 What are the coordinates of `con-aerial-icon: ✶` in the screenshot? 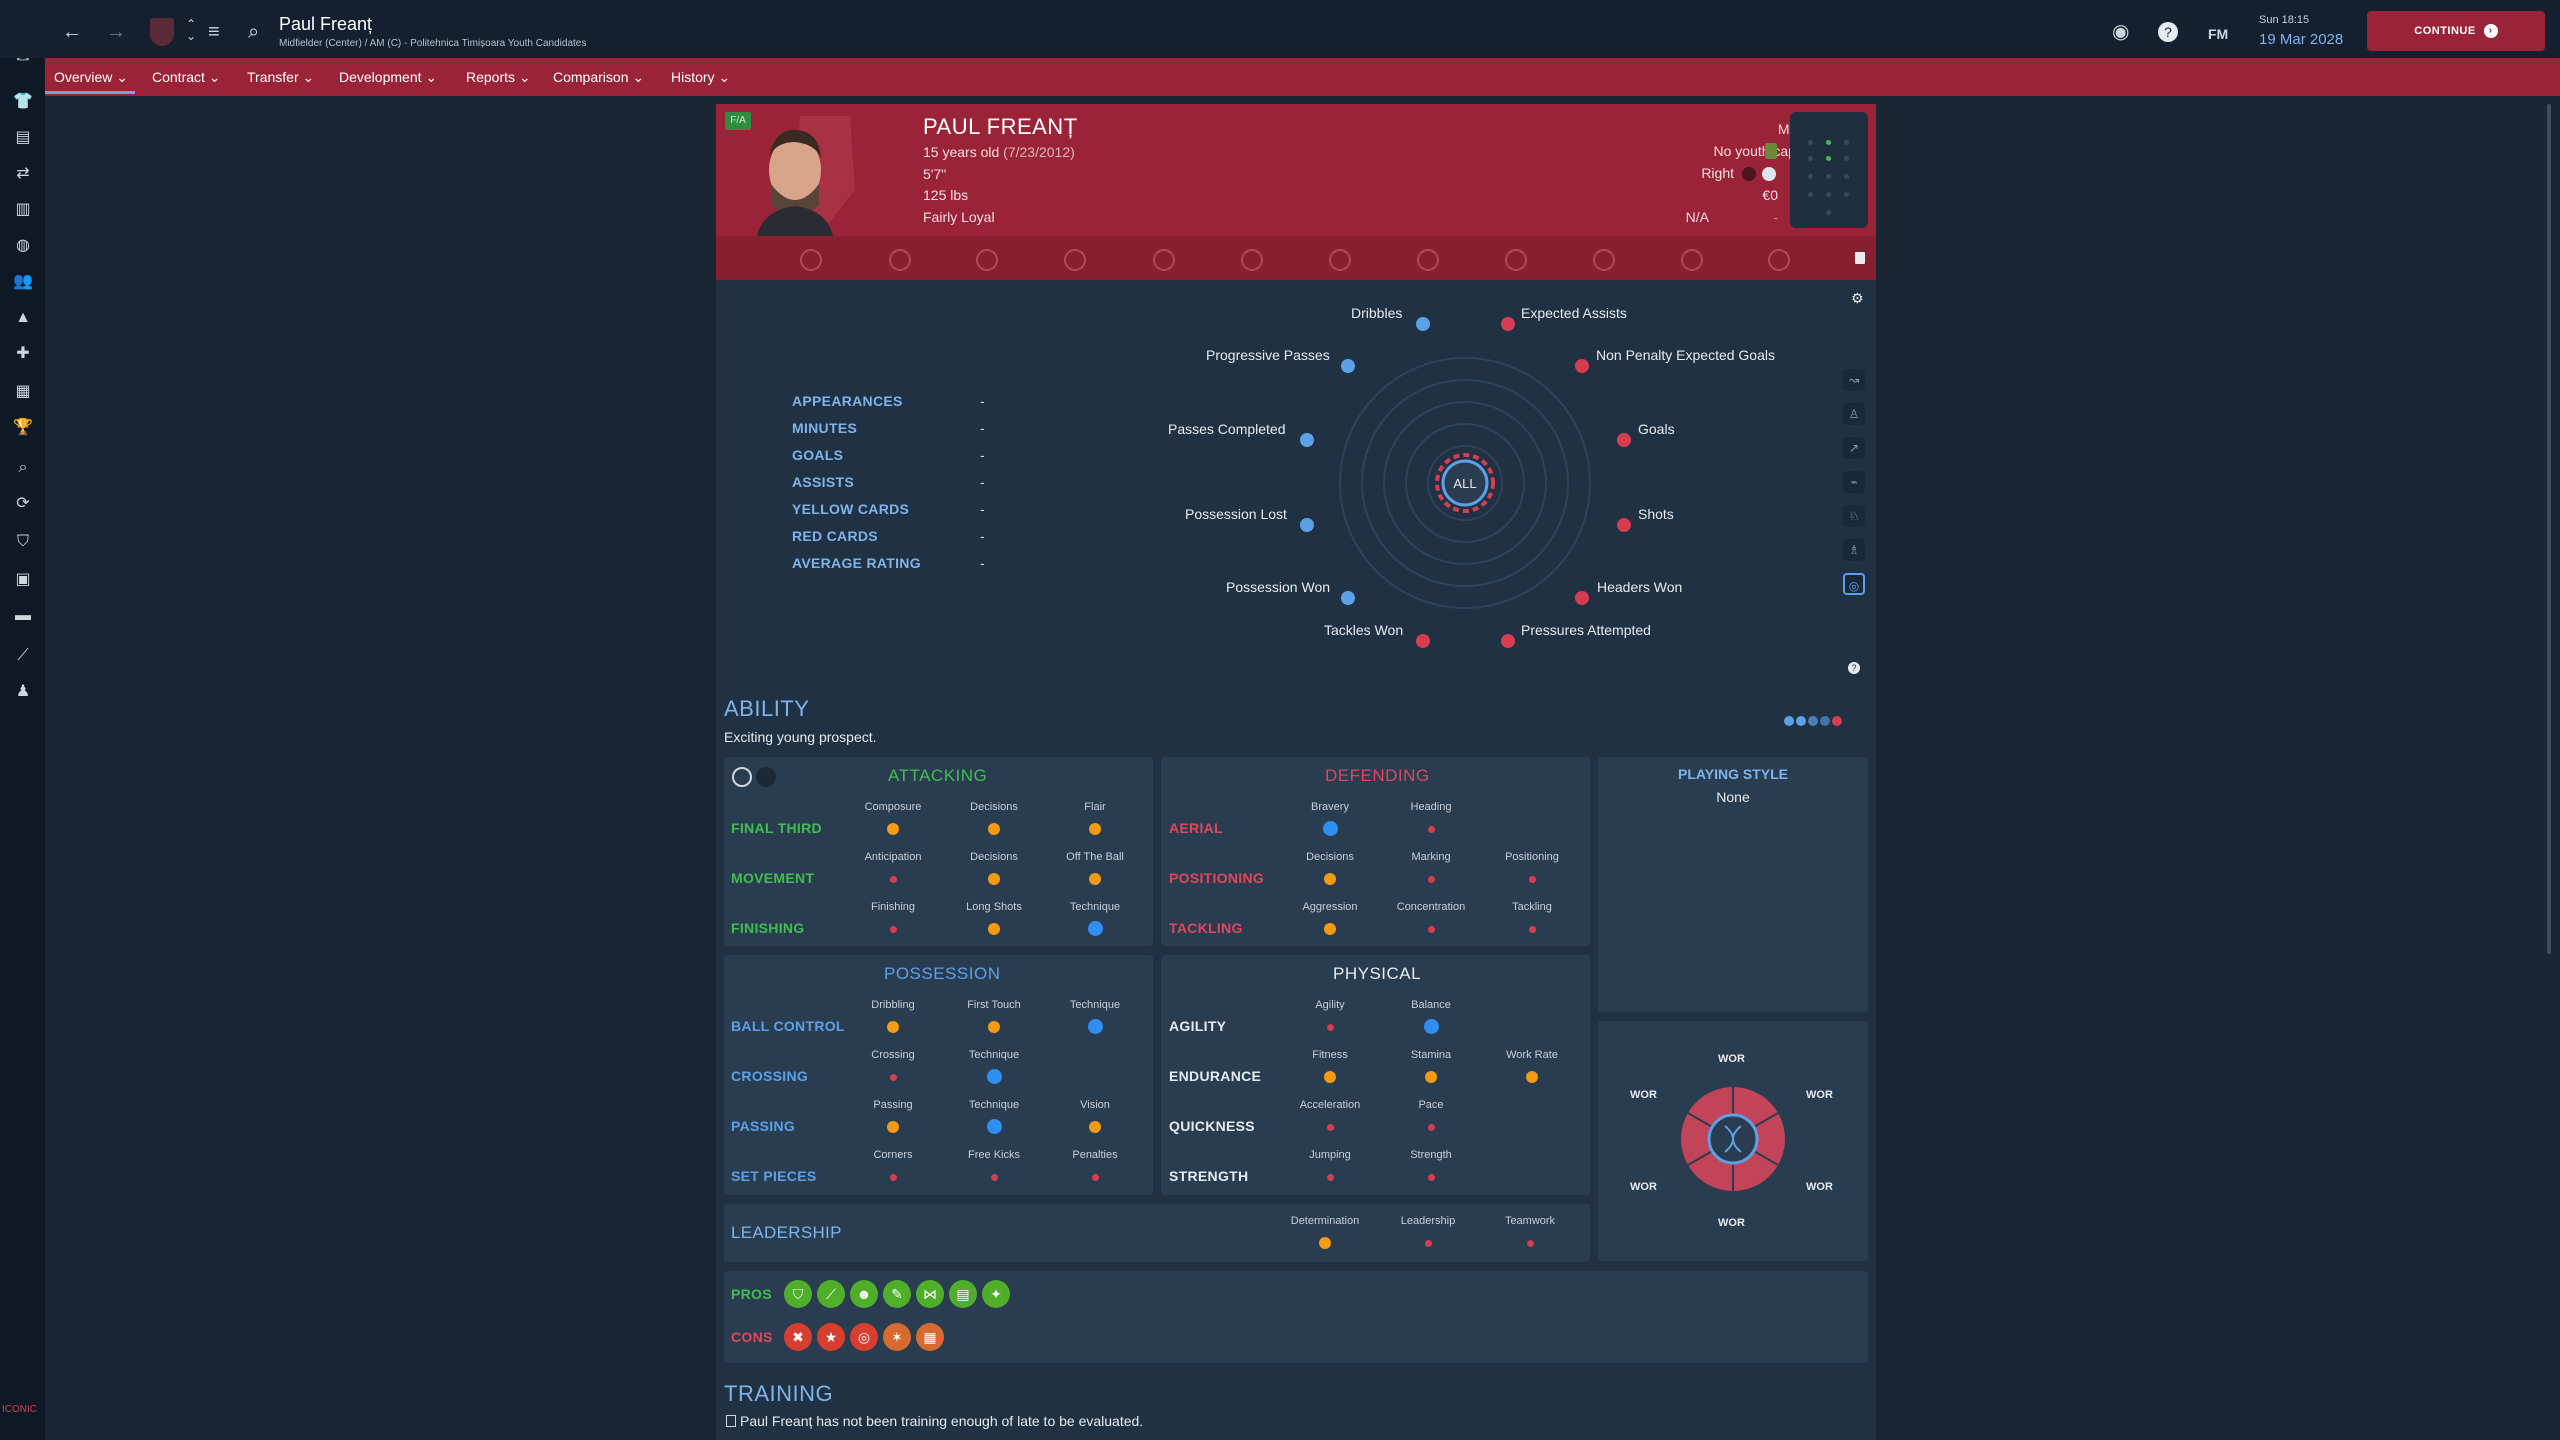 It's located at (897, 1337).